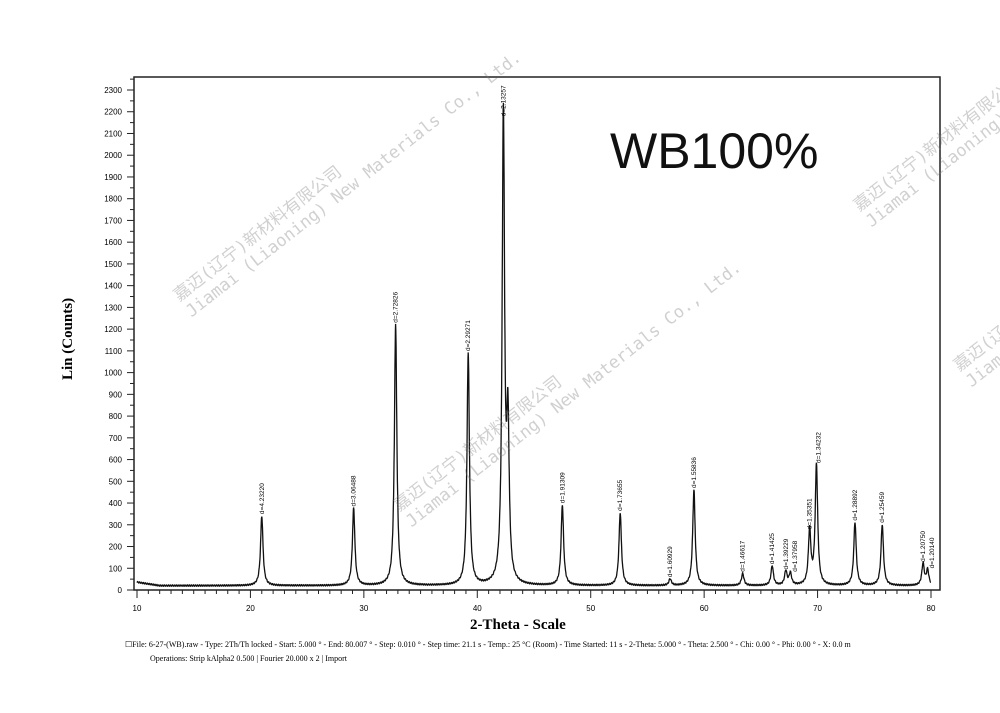  I want to click on peak-label: d=1.55836, so click(694, 472).